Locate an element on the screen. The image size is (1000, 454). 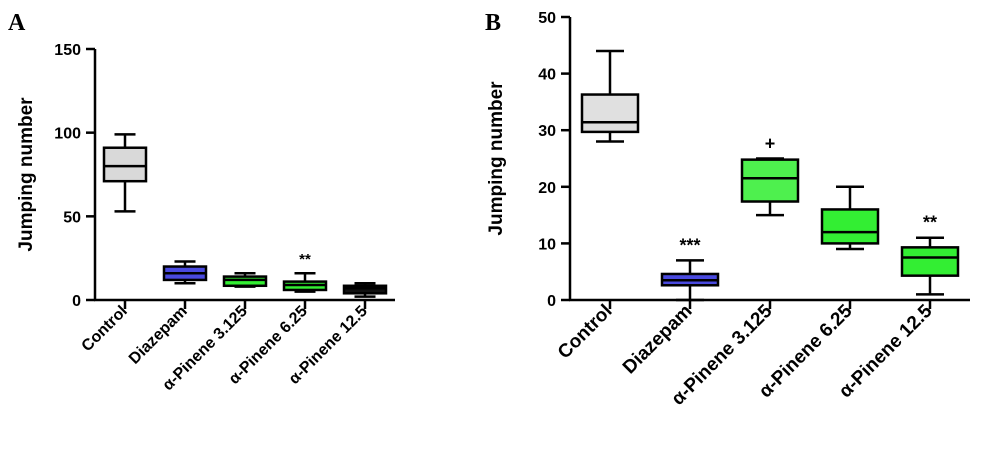
panel-letter: A is located at coordinates (17, 23).